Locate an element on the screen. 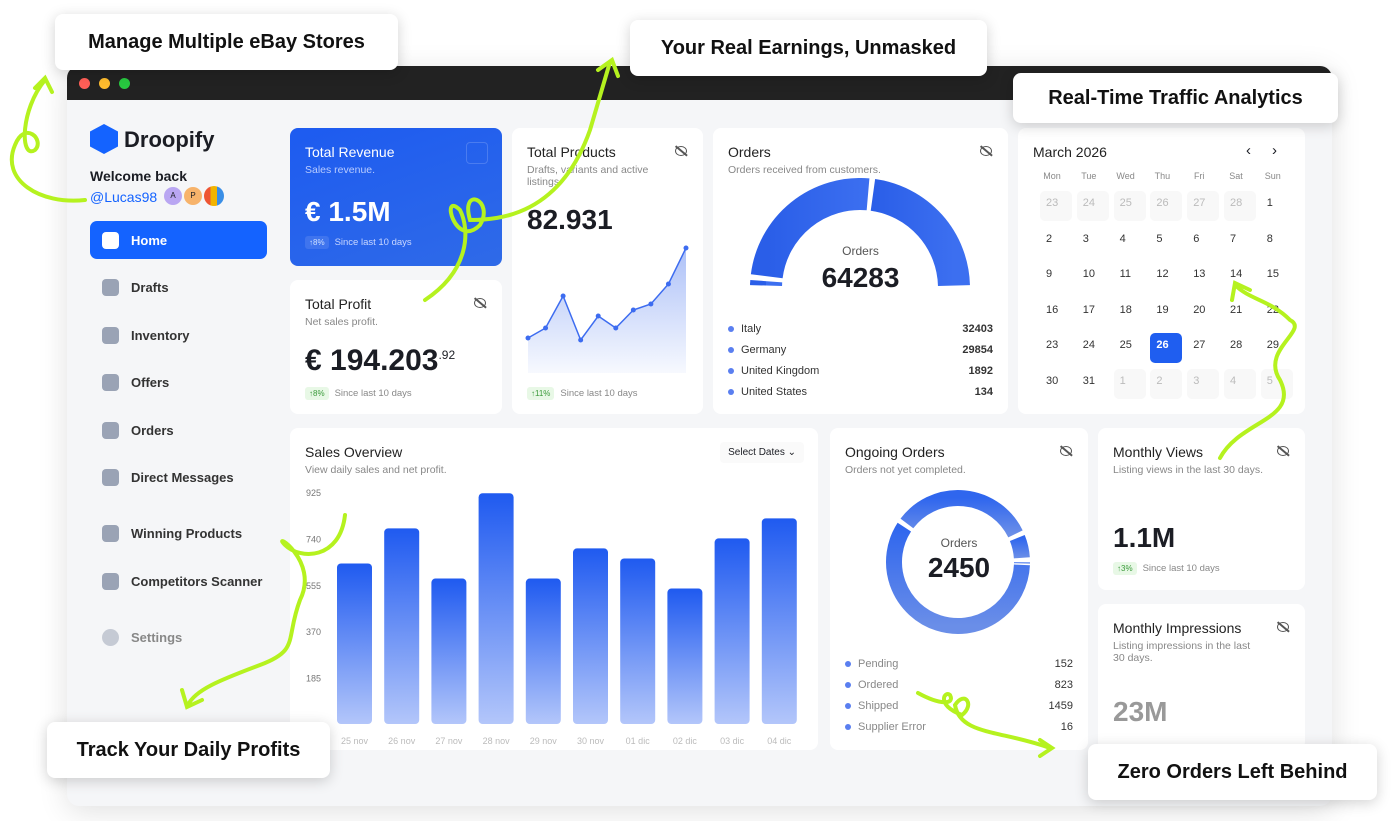  x-tick-label: 03 dic is located at coordinates (732, 741).